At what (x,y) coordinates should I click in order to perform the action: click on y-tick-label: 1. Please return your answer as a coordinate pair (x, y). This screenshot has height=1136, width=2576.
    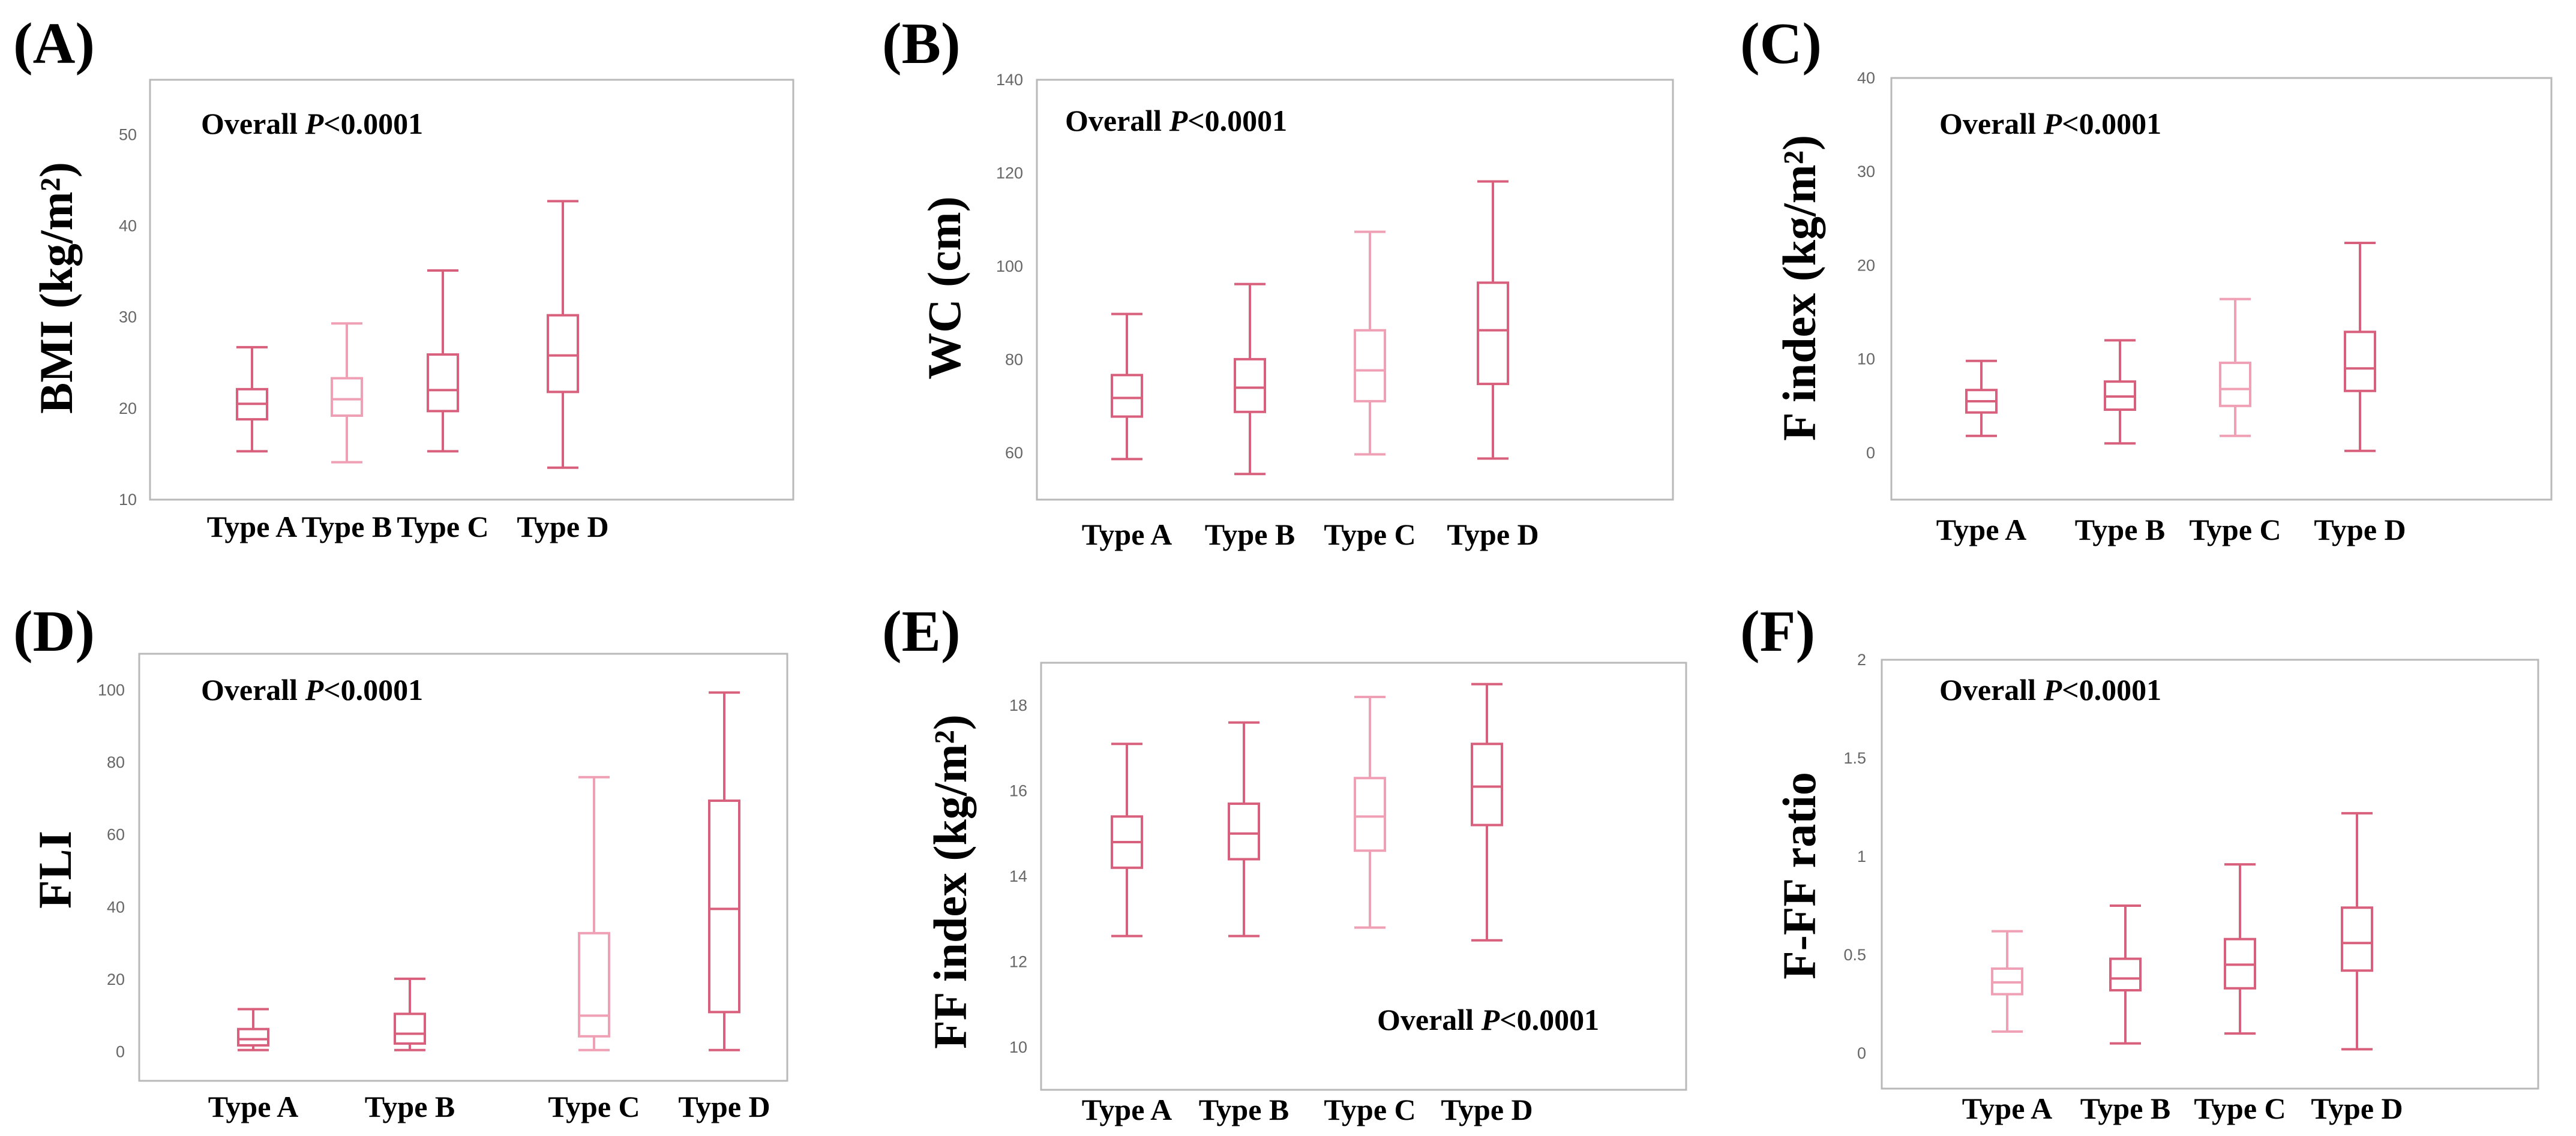
    Looking at the image, I should click on (1861, 856).